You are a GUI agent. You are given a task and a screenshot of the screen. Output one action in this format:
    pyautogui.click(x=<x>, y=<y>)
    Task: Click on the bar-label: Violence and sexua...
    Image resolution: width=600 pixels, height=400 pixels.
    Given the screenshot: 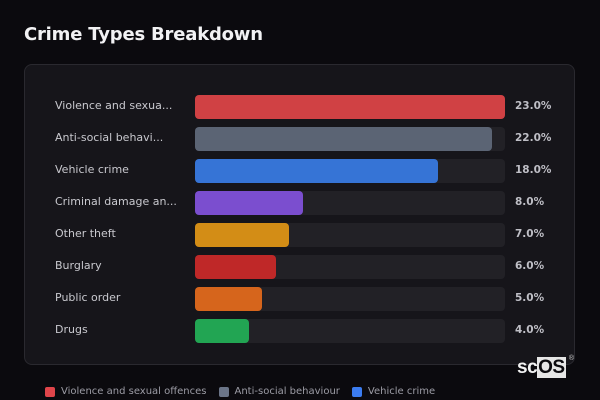 What is the action you would take?
    pyautogui.click(x=114, y=105)
    